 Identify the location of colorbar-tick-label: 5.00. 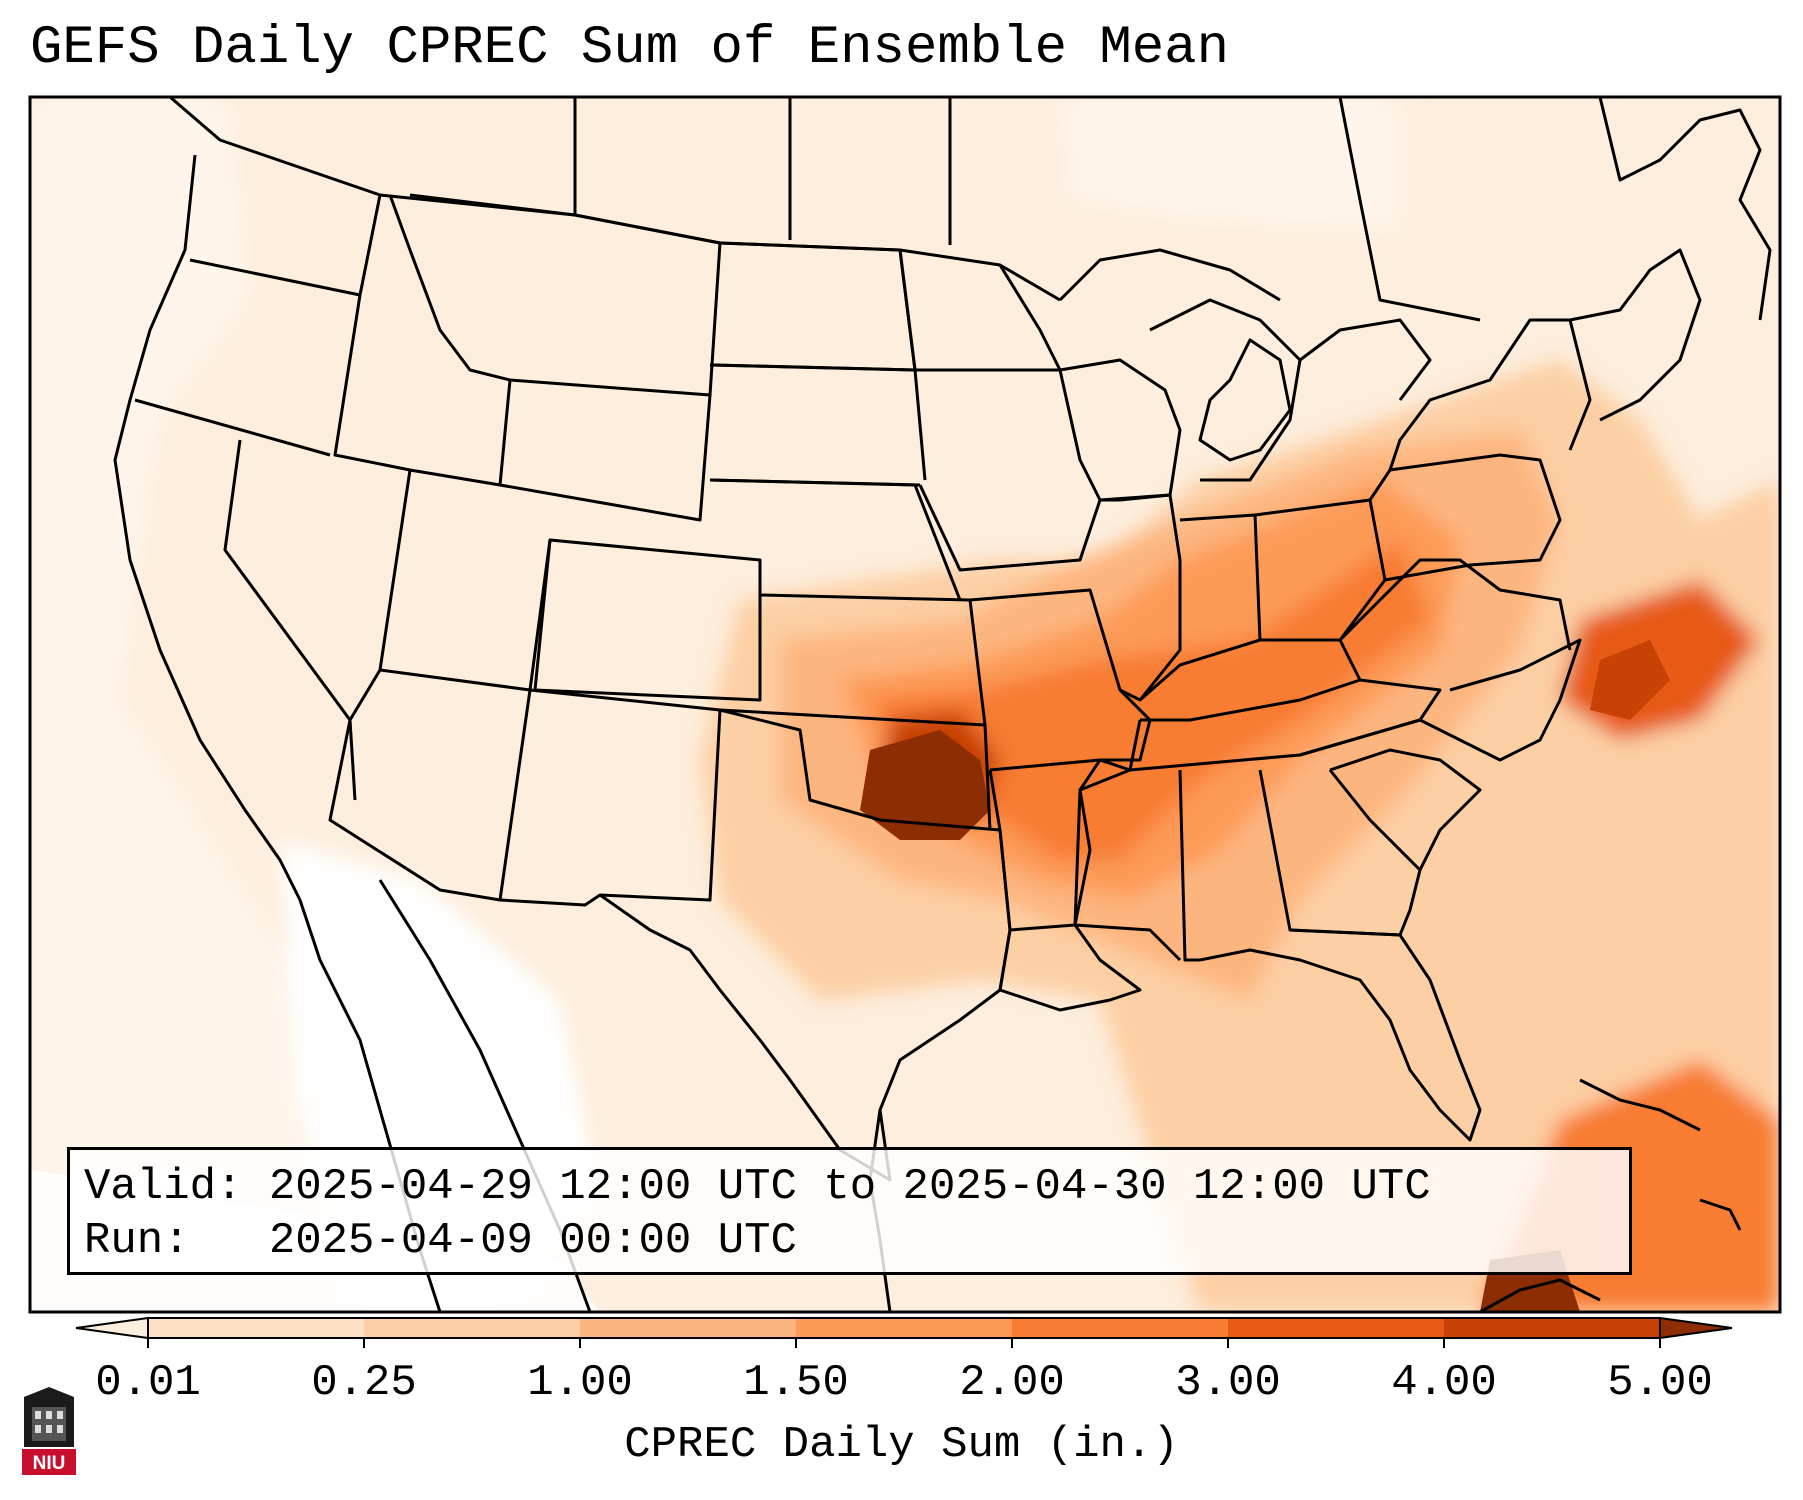
(1660, 1383).